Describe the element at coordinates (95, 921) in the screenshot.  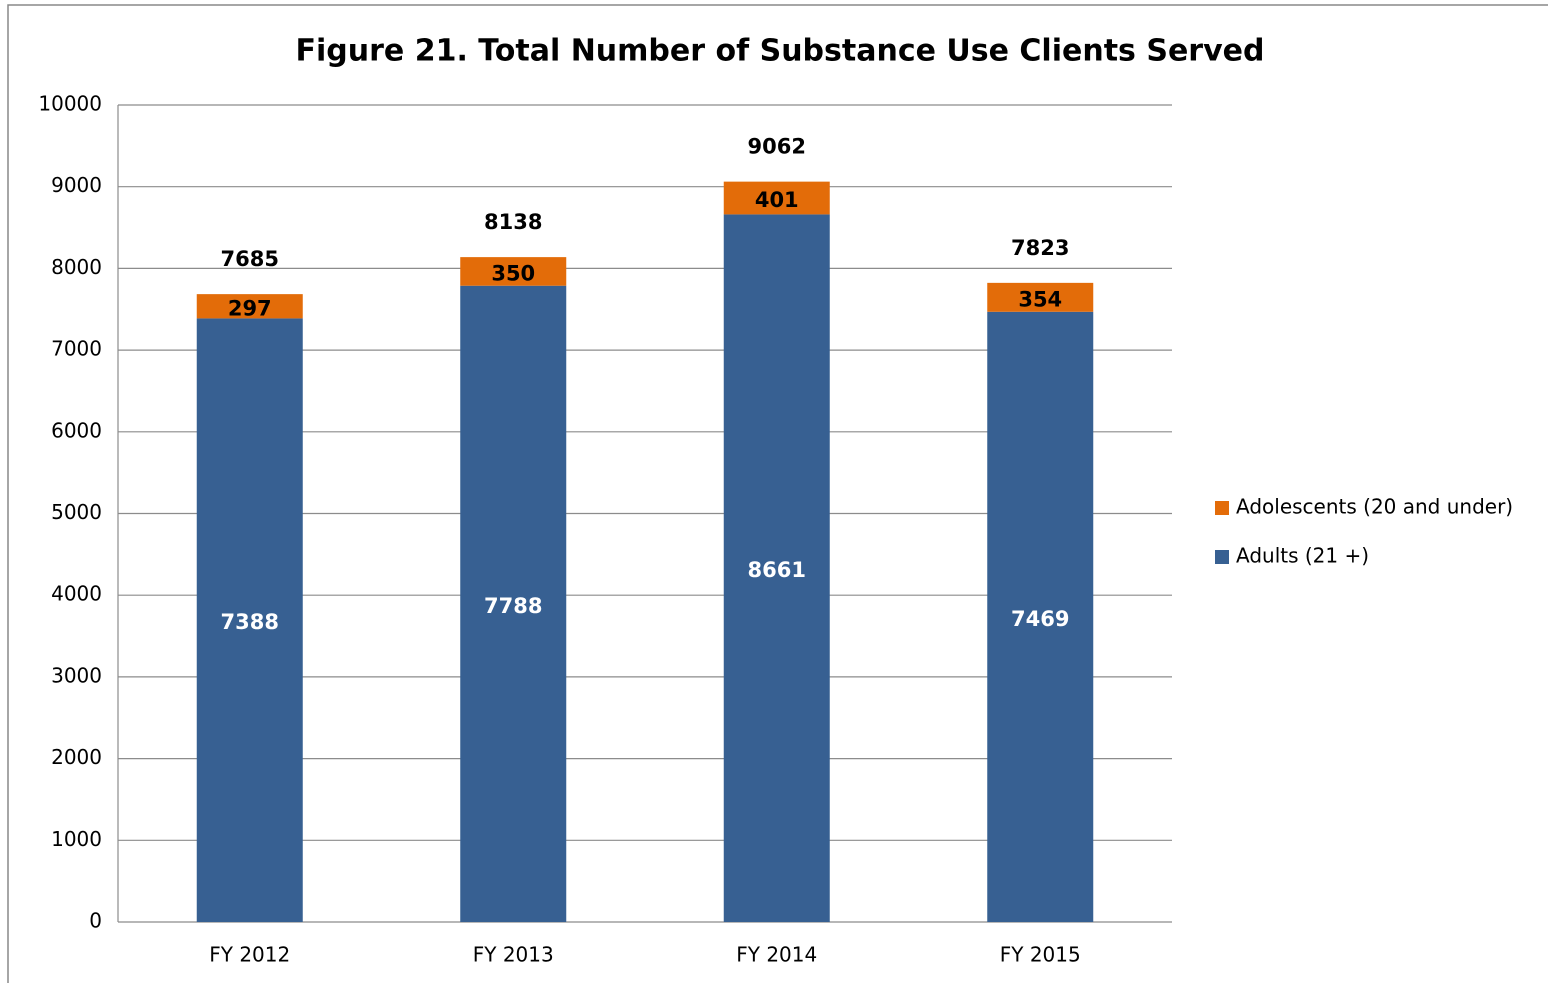
I see `y-tick-label: 0` at that location.